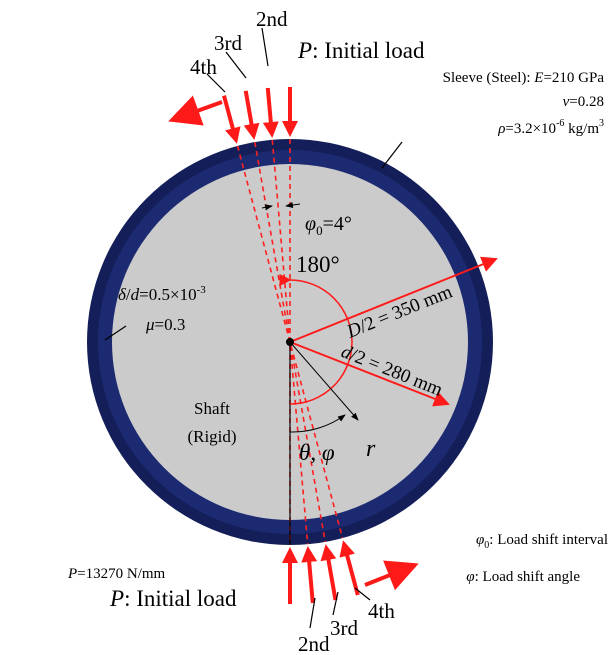 This screenshot has height=655, width=615. What do you see at coordinates (530, 129) in the screenshot?
I see `text-part: =3.2×10` at bounding box center [530, 129].